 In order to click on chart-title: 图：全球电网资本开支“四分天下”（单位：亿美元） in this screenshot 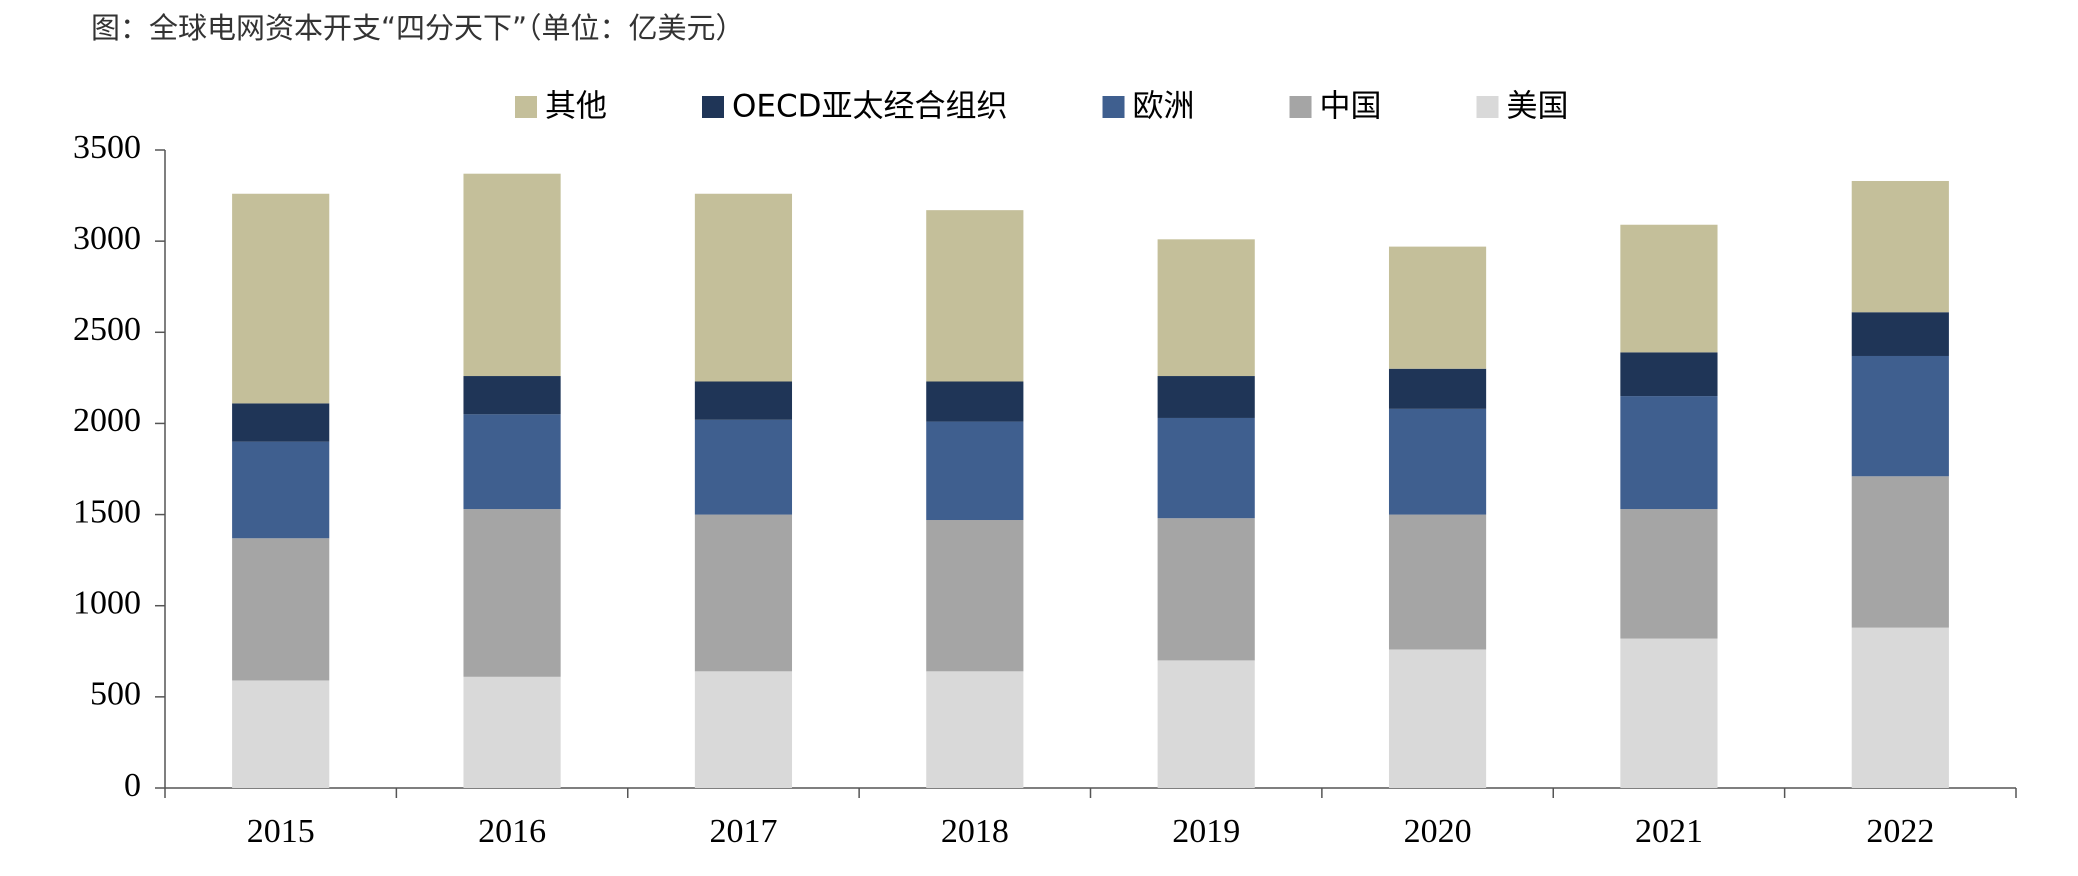, I will do `click(418, 28)`.